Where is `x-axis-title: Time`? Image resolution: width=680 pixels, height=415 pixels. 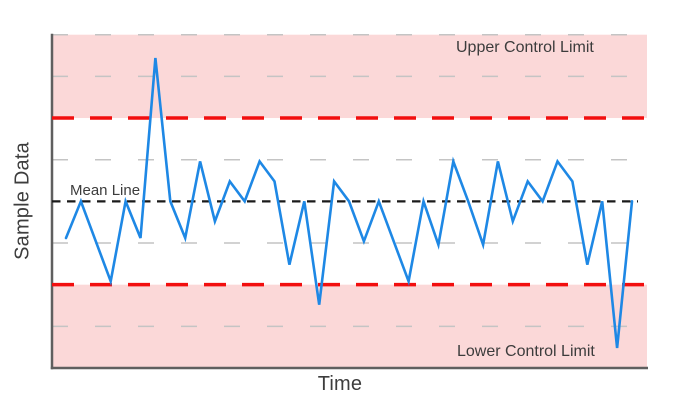 x-axis-title: Time is located at coordinates (340, 384).